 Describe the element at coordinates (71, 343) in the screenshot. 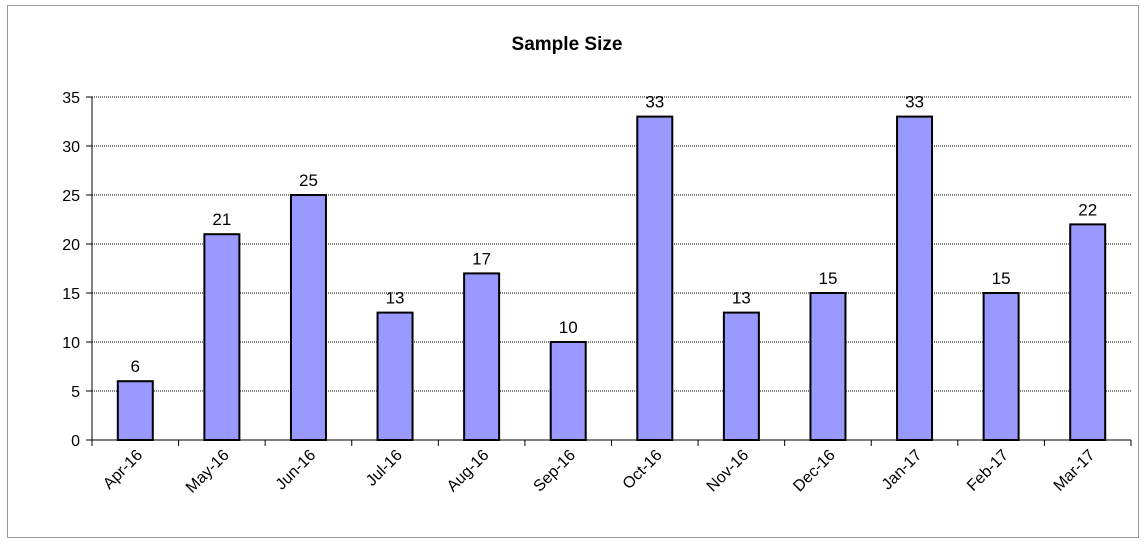

I see `y-tick-label: 10` at that location.